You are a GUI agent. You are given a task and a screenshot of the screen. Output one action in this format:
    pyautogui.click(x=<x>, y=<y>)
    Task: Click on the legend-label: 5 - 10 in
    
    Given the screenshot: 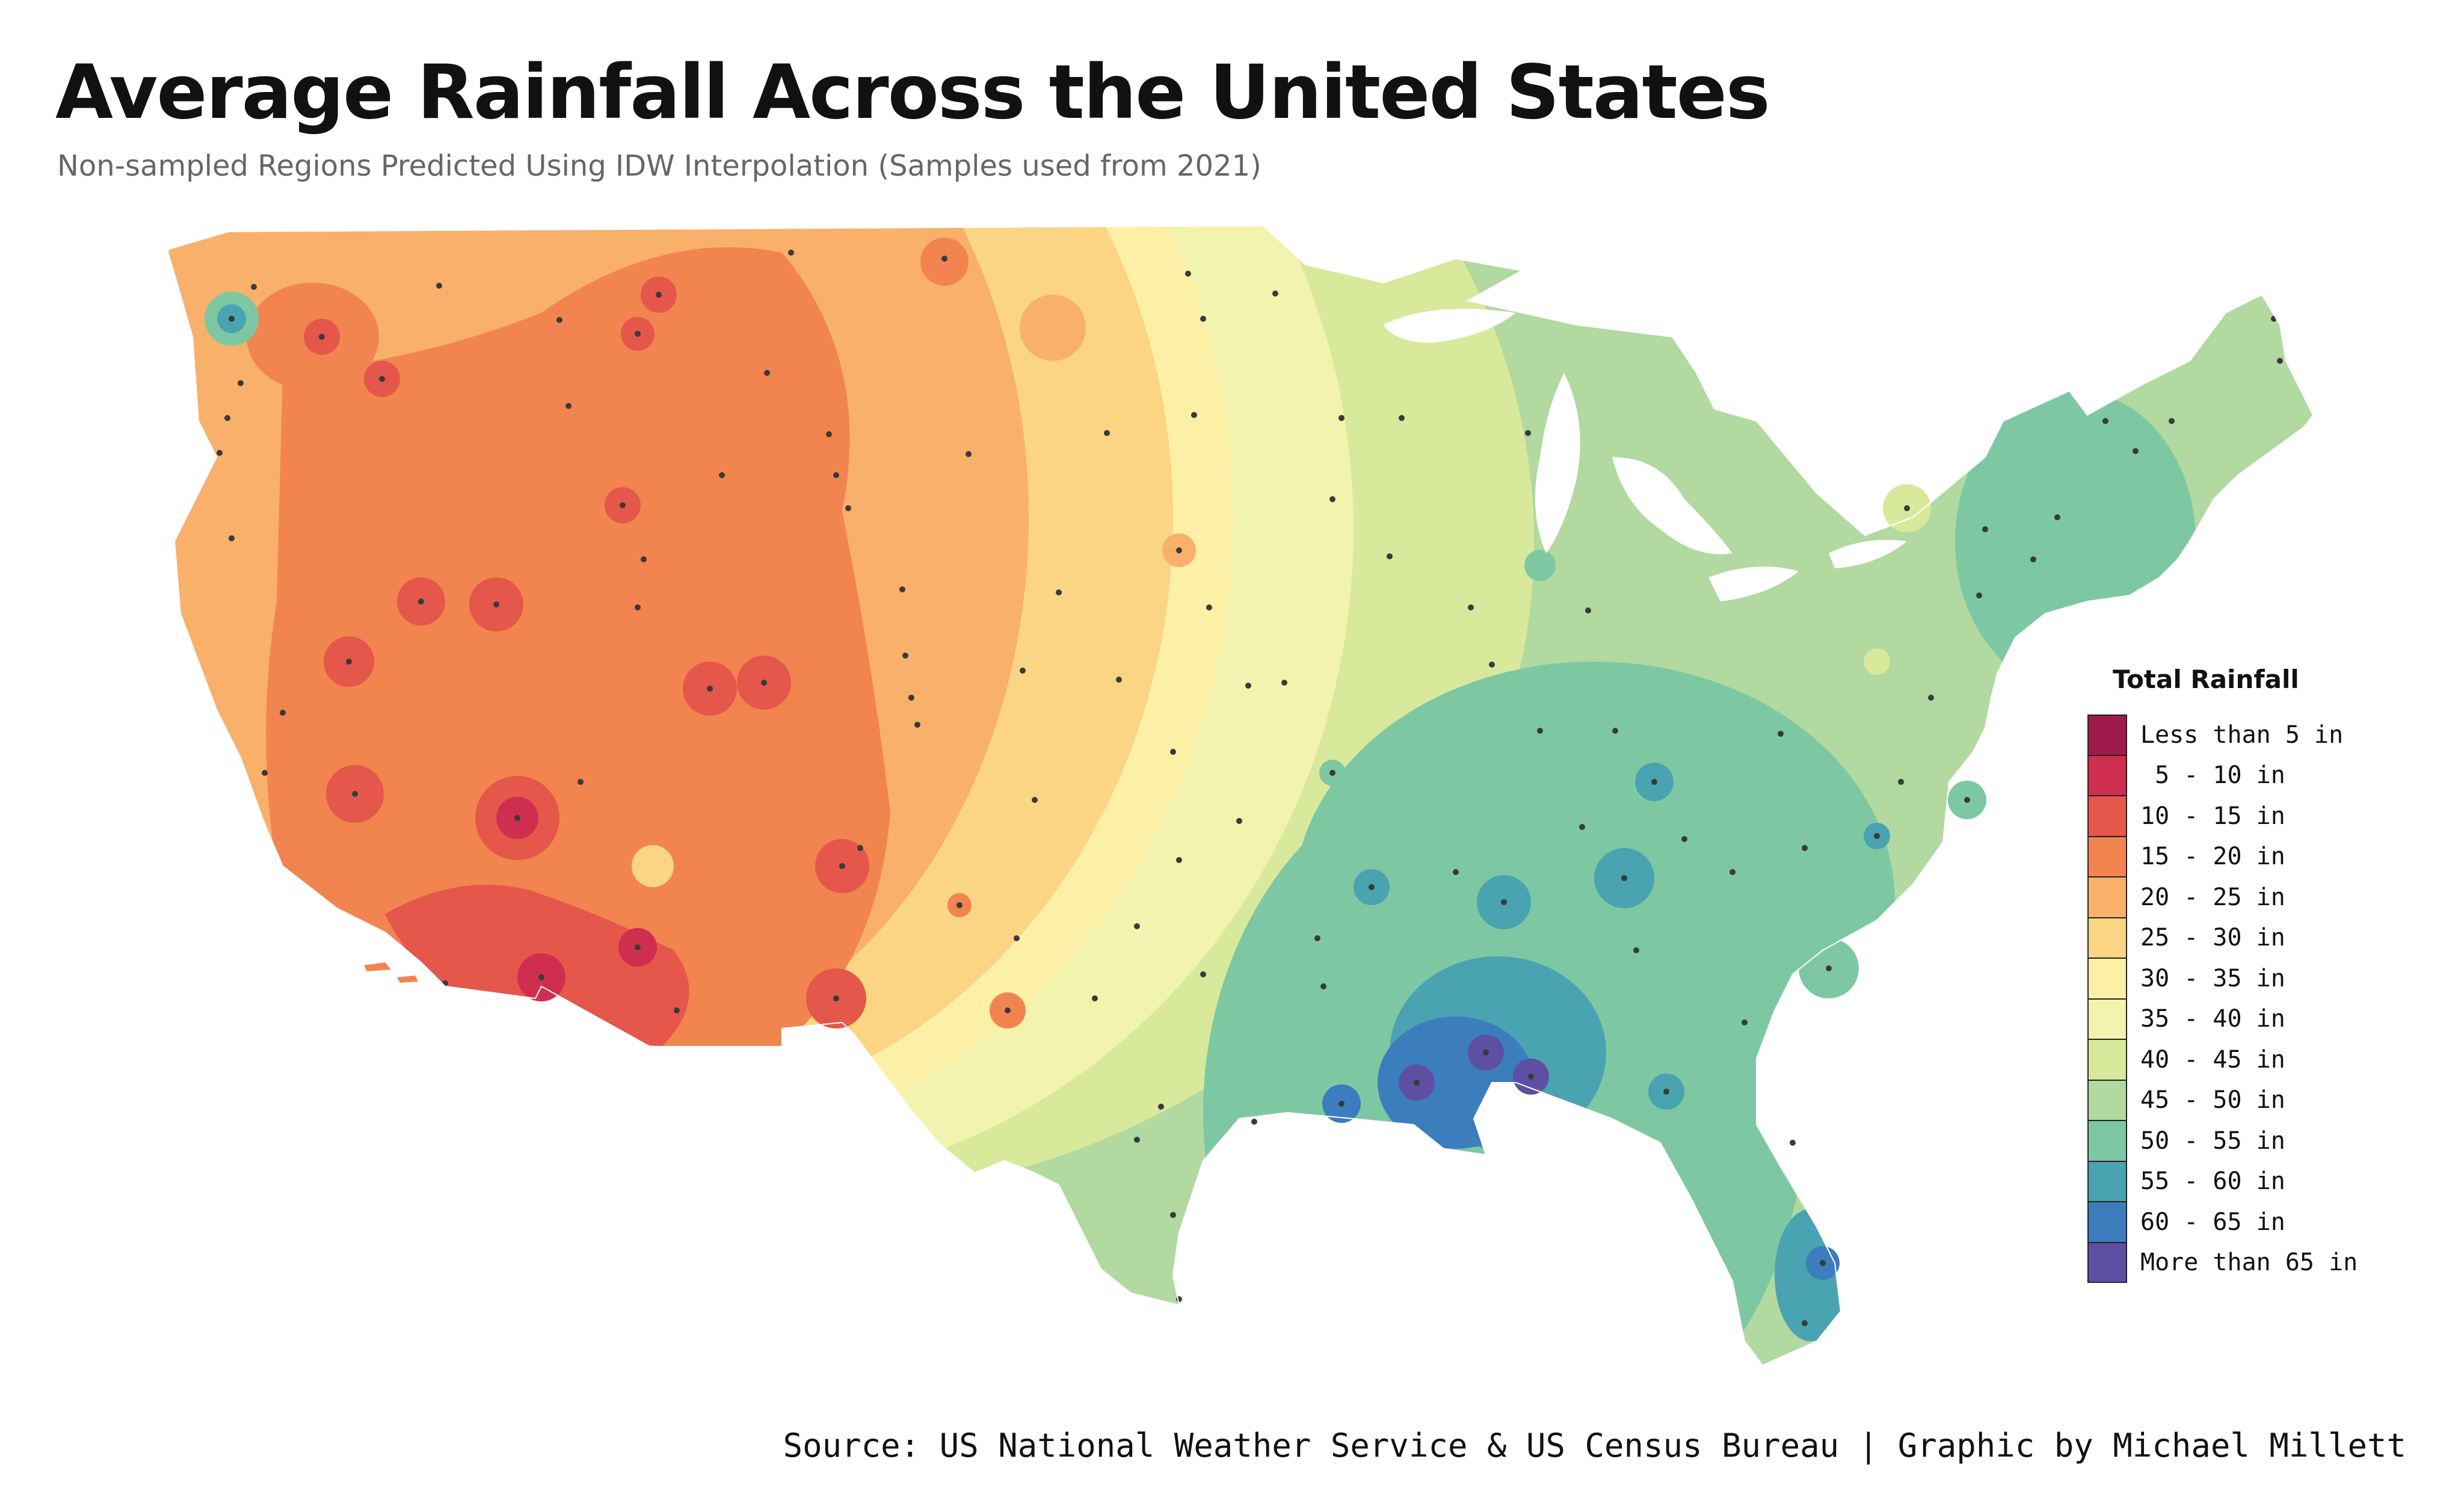 What is the action you would take?
    pyautogui.click(x=2212, y=776)
    